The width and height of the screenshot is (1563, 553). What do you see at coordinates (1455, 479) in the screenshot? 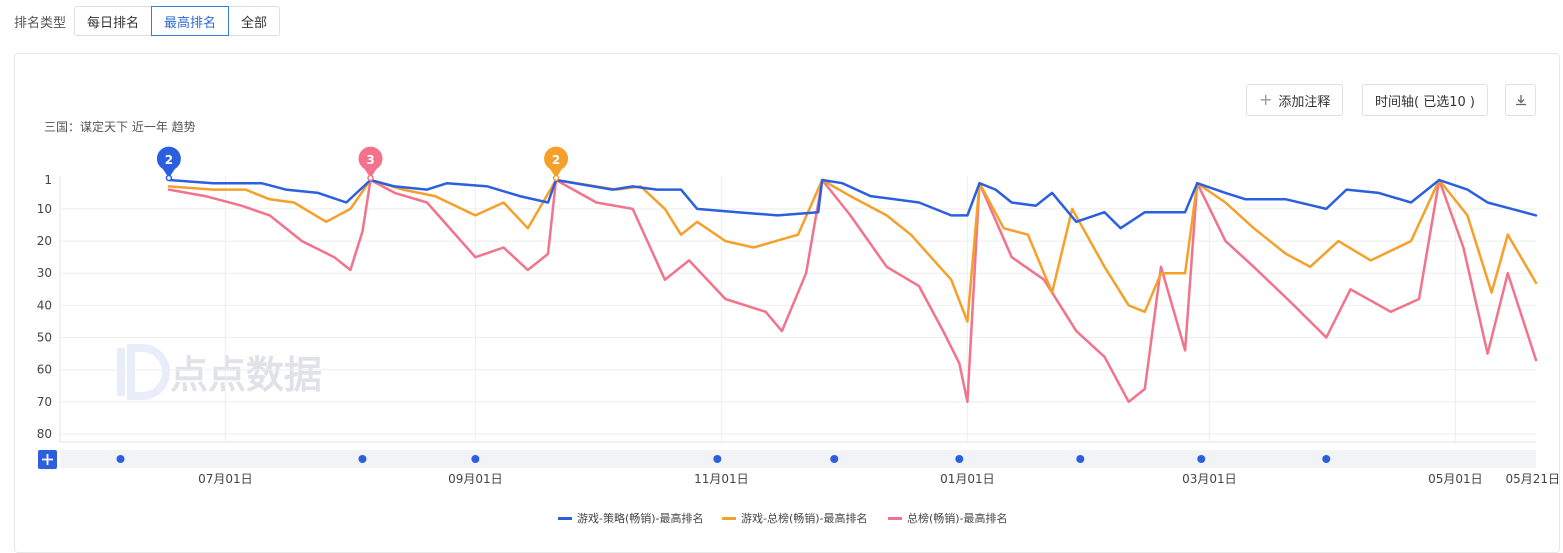
I see `x-tick-label: 05月01日` at bounding box center [1455, 479].